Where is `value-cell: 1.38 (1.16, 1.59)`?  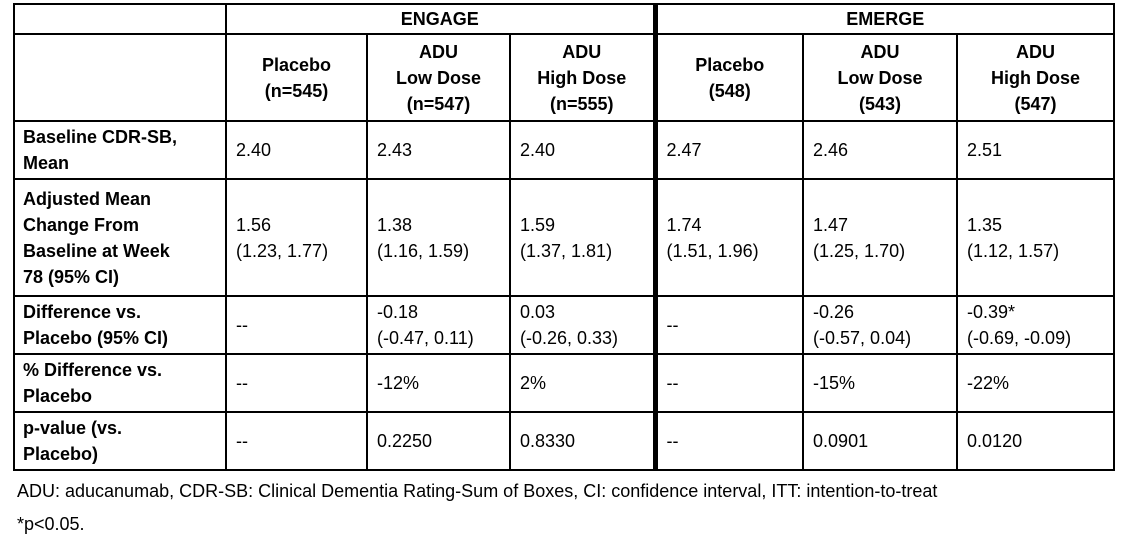 value-cell: 1.38 (1.16, 1.59) is located at coordinates (438, 237).